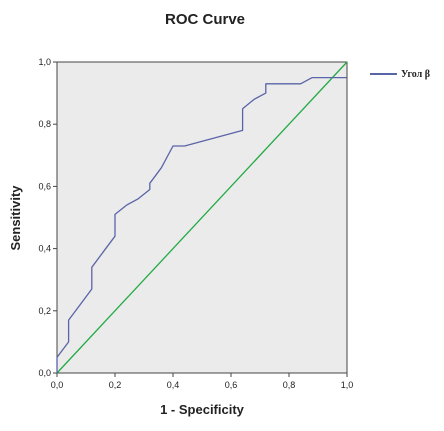  What do you see at coordinates (115, 385) in the screenshot?
I see `x-tick-label: 0,2` at bounding box center [115, 385].